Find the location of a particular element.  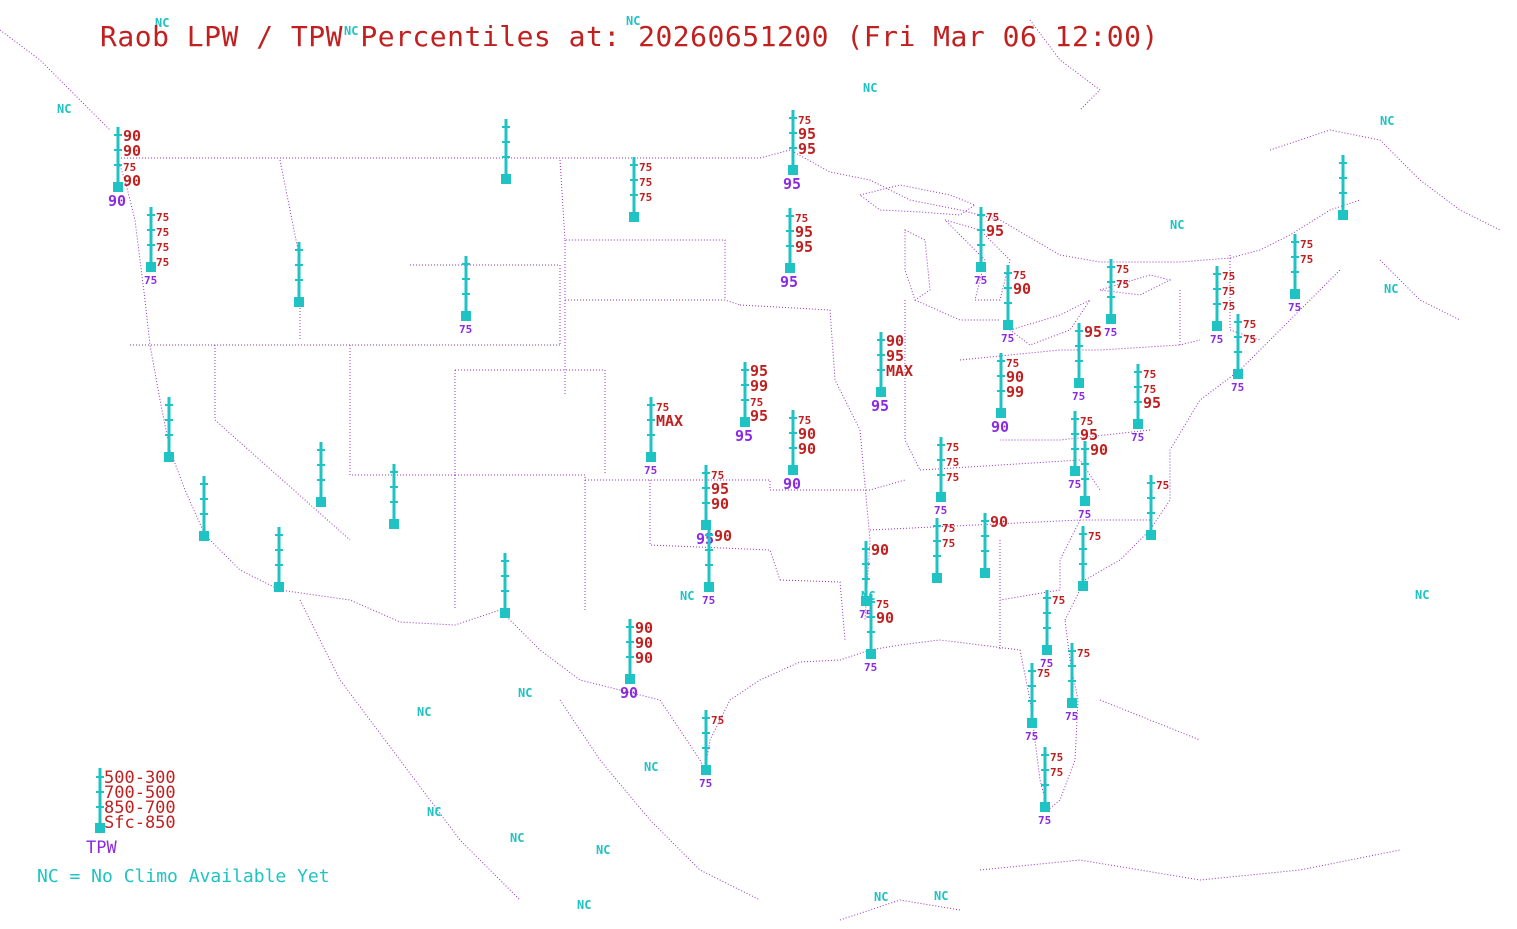

legend-layer-3: 850-700 is located at coordinates (140, 808).